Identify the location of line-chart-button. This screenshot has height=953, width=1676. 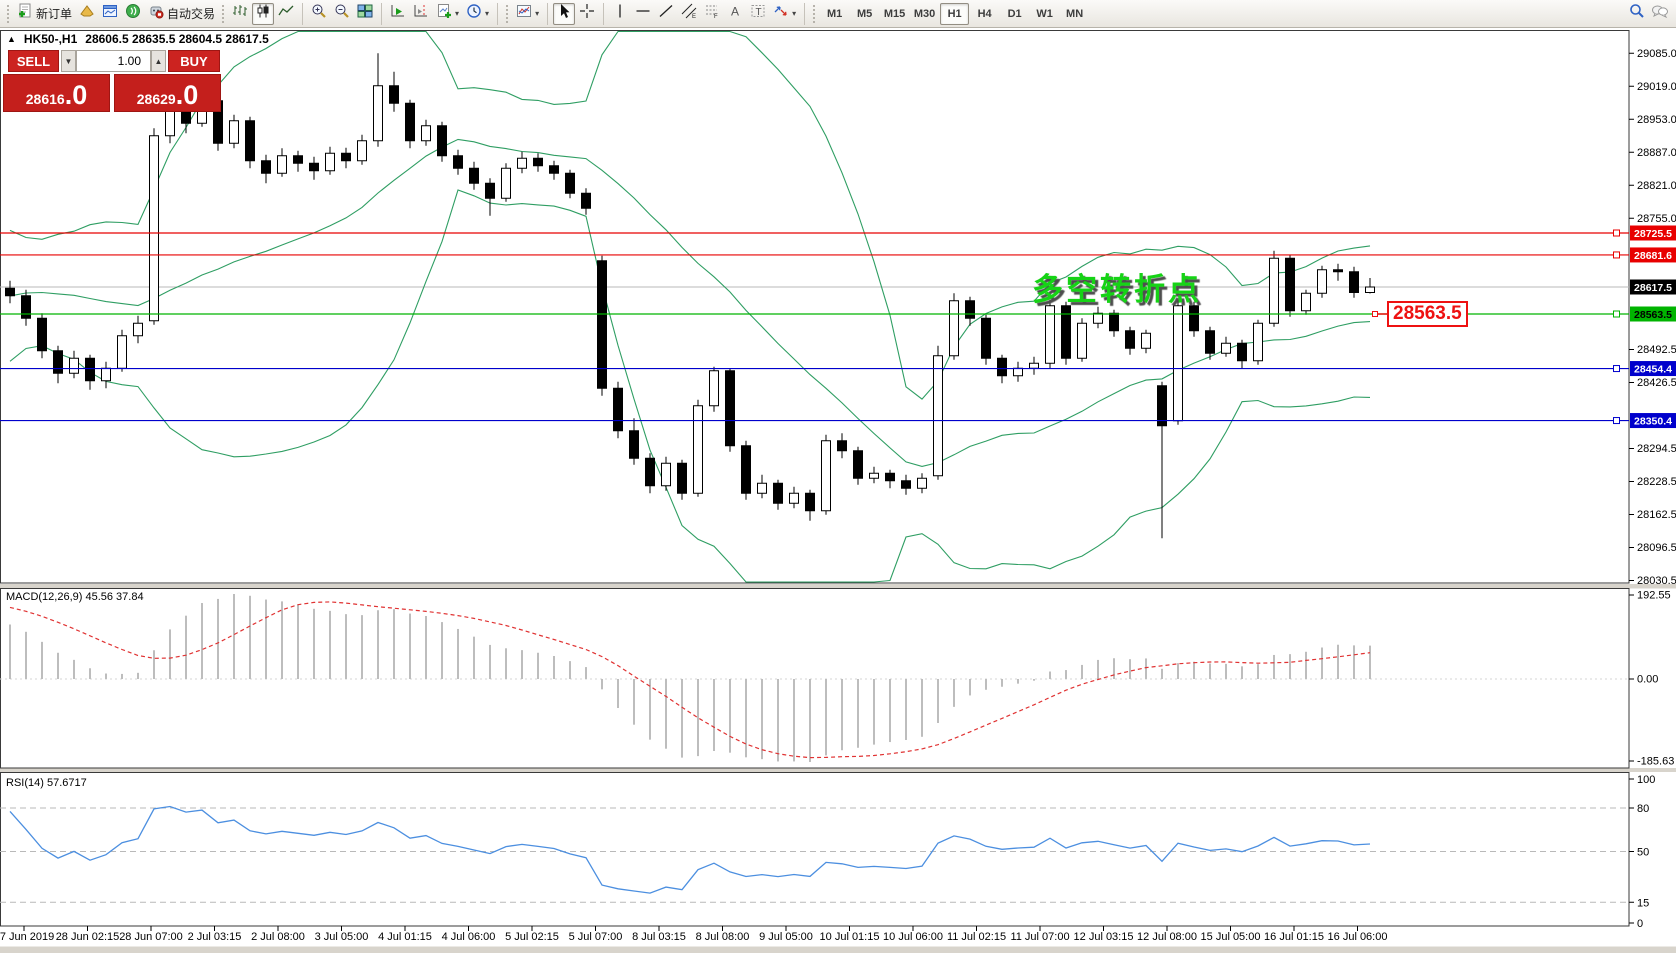
(286, 14).